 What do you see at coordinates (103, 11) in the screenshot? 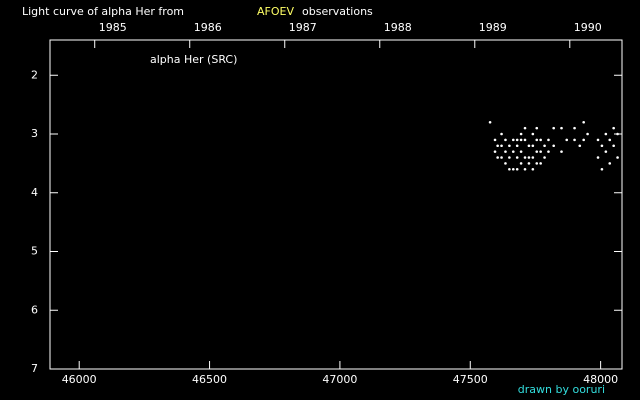
I see `chart-title: Light curve of alpha Her from` at bounding box center [103, 11].